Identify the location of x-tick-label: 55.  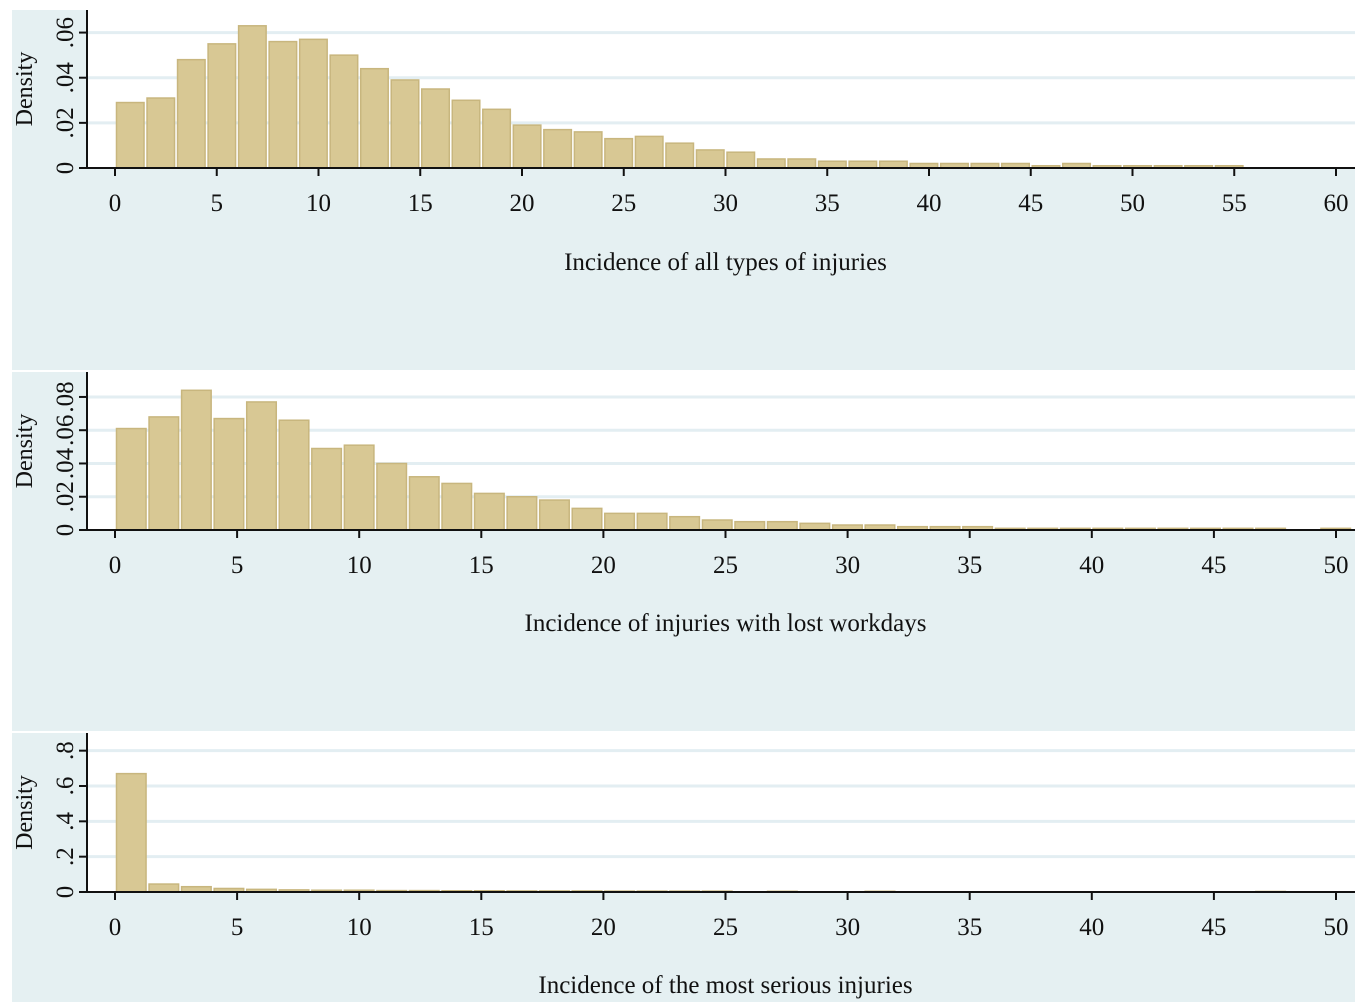
(1234, 203).